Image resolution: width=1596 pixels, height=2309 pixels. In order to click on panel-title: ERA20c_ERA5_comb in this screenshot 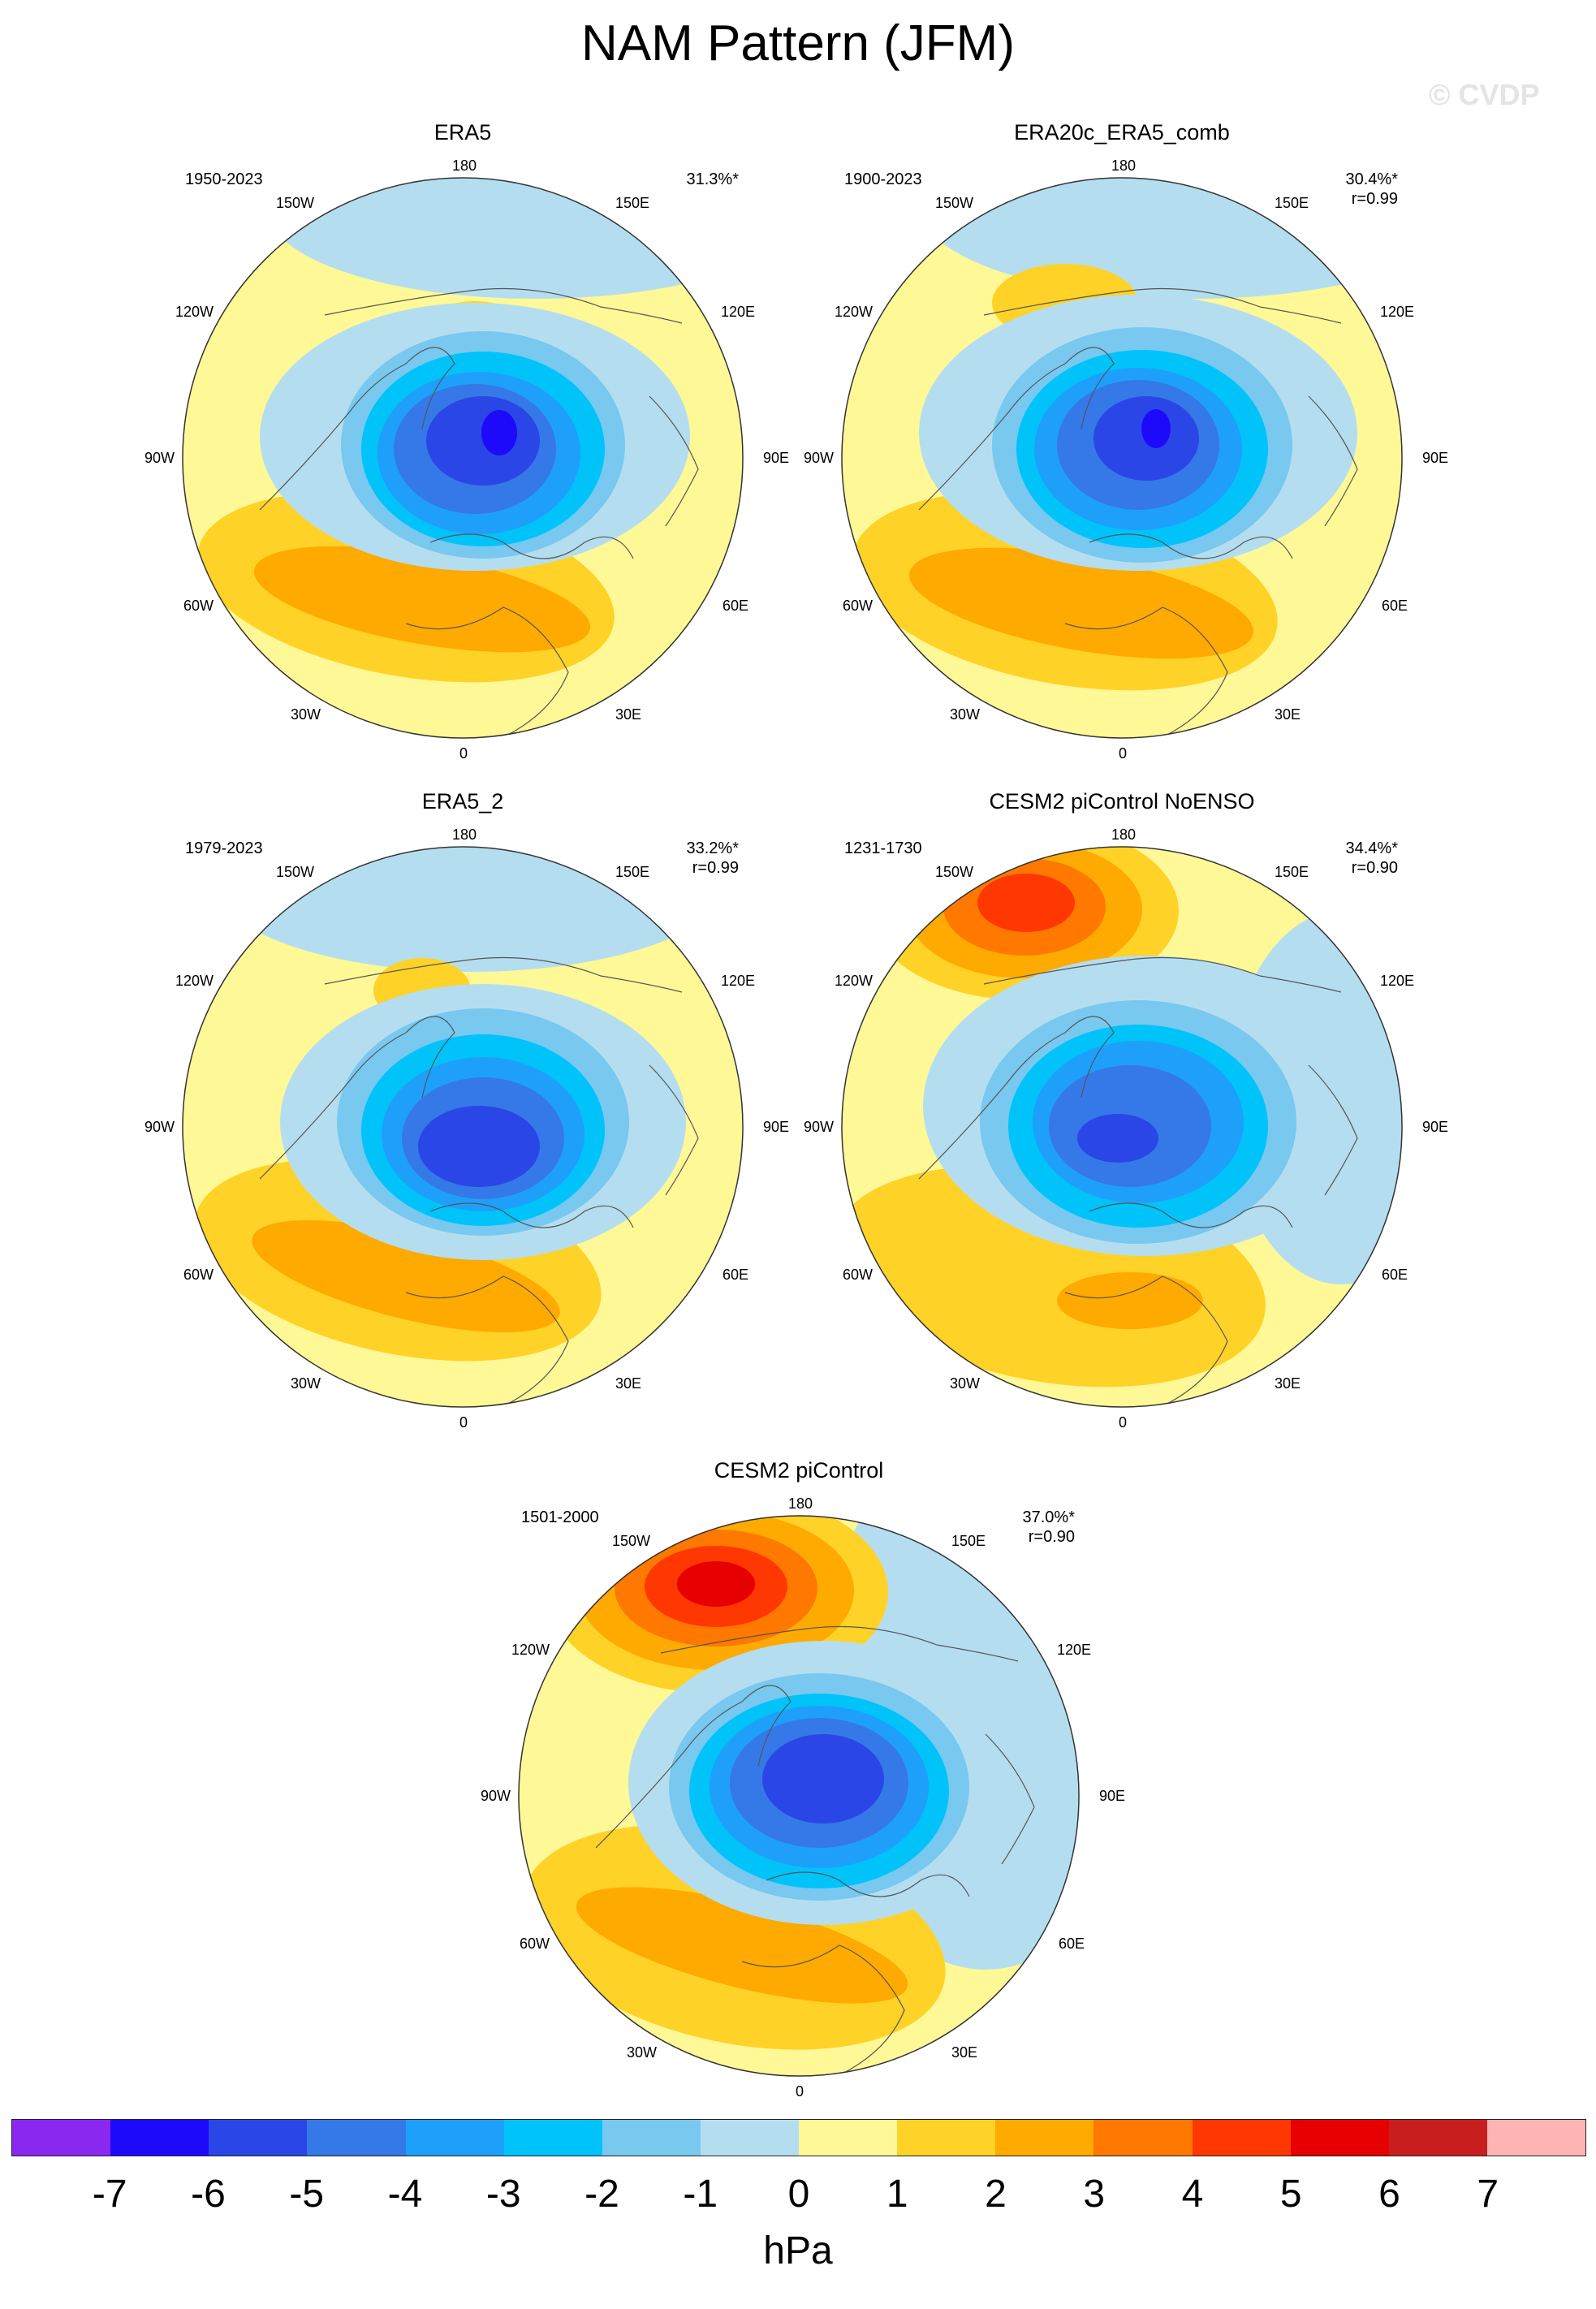, I will do `click(1122, 132)`.